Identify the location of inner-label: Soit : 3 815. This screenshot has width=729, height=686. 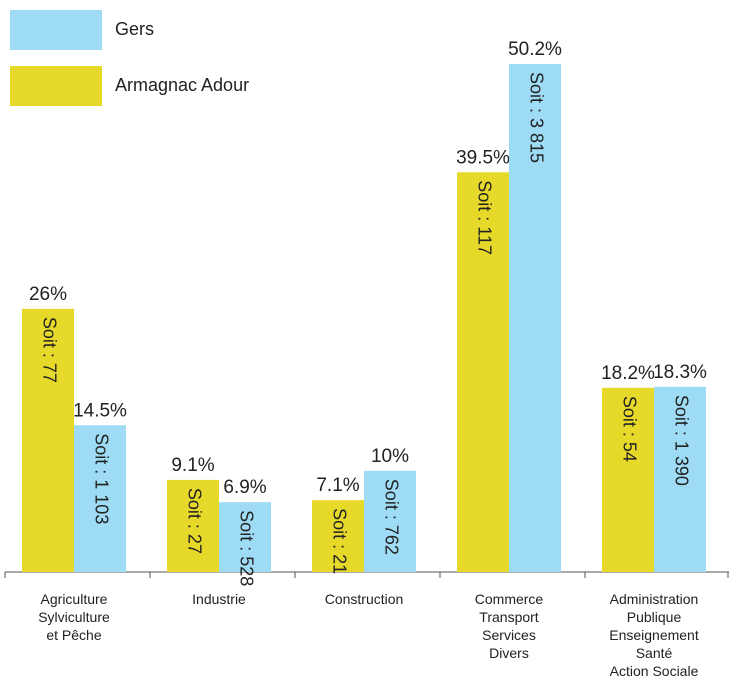
(536, 117).